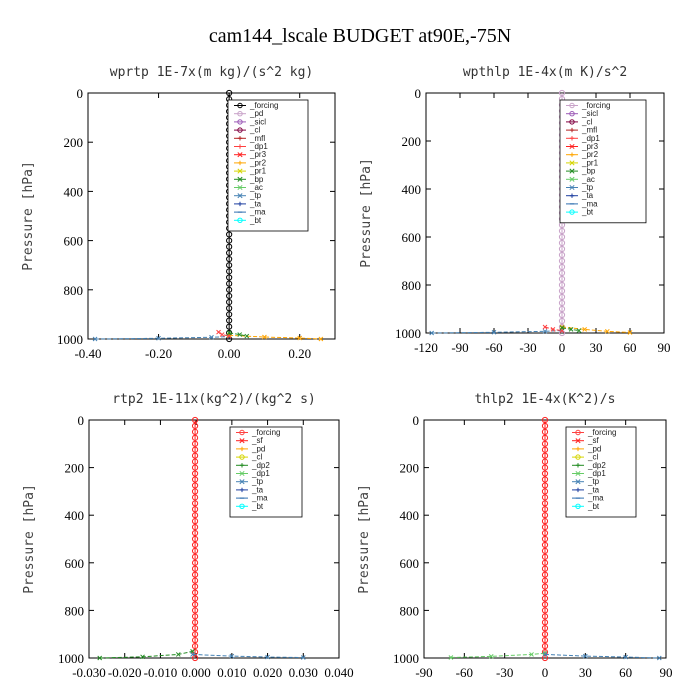 The height and width of the screenshot is (700, 700). I want to click on x-tick-label: 0.00, so click(229, 353).